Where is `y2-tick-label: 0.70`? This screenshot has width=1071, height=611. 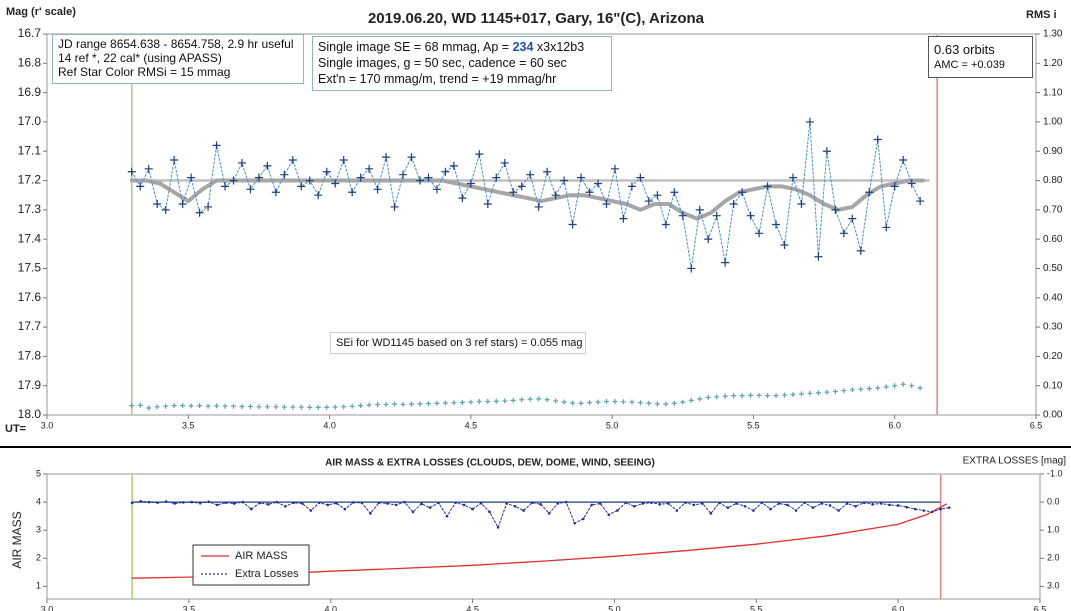 y2-tick-label: 0.70 is located at coordinates (1053, 209).